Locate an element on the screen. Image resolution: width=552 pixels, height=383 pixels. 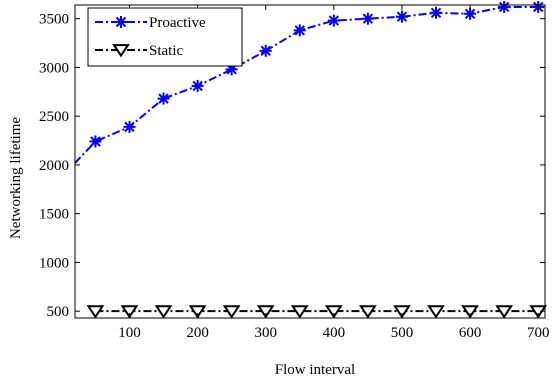
legend-marker-proactive is located at coordinates (121, 22).